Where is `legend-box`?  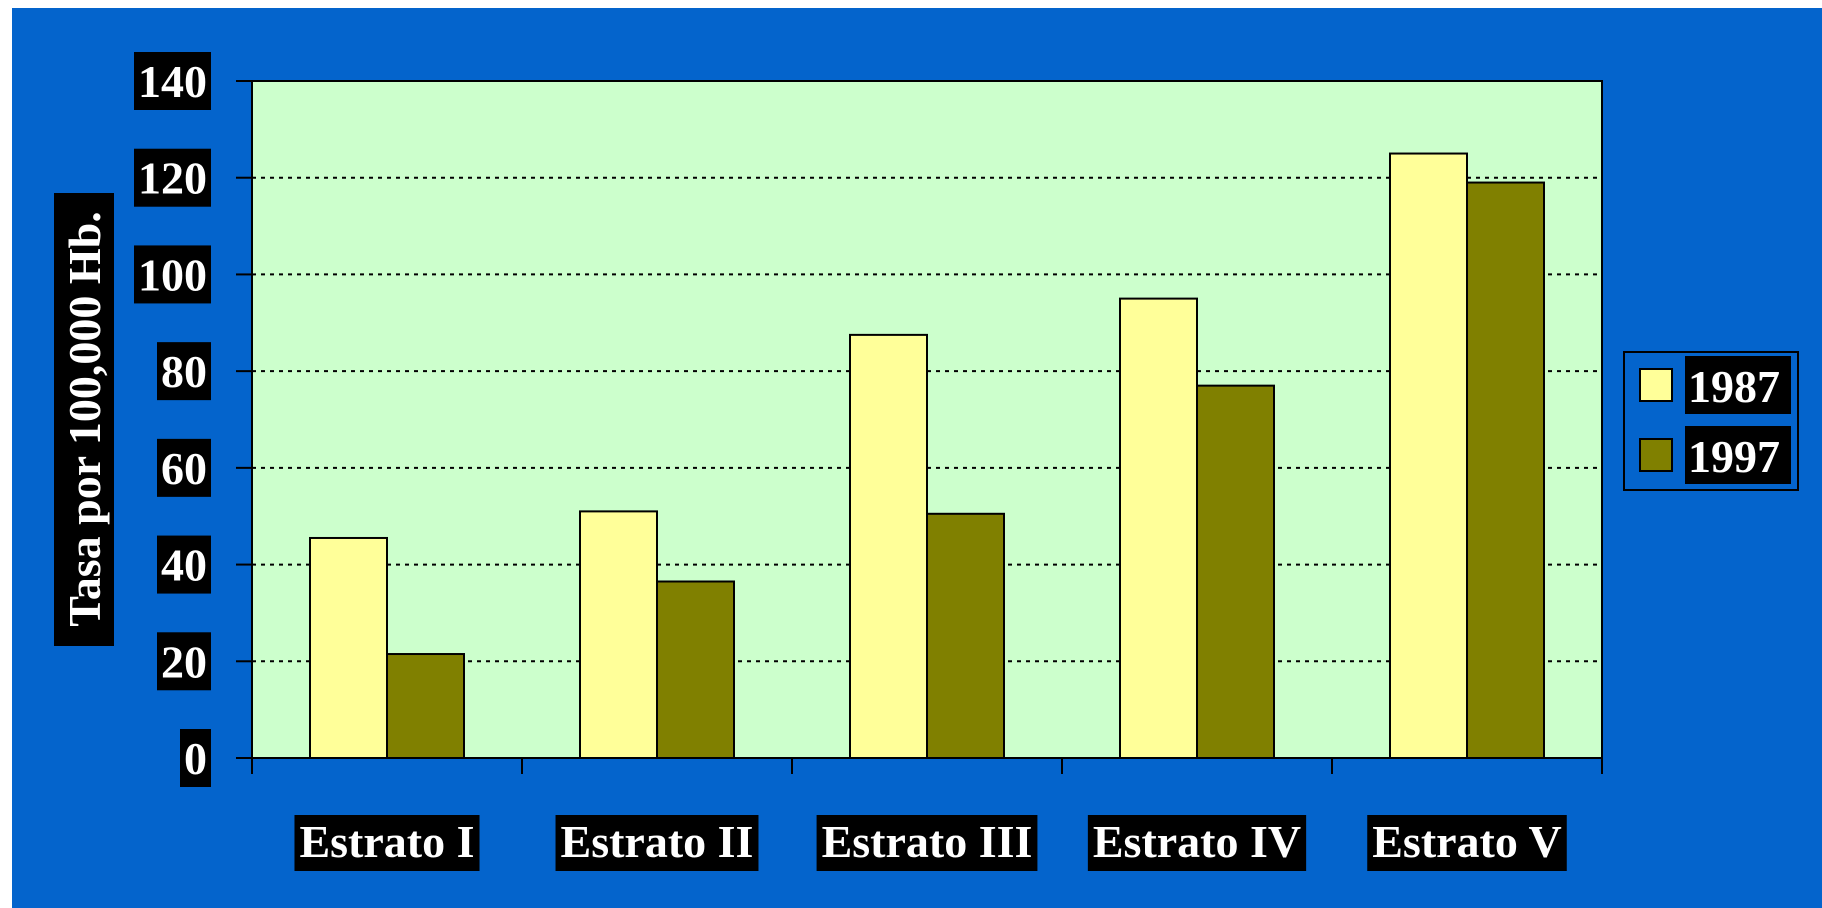 legend-box is located at coordinates (1711, 421).